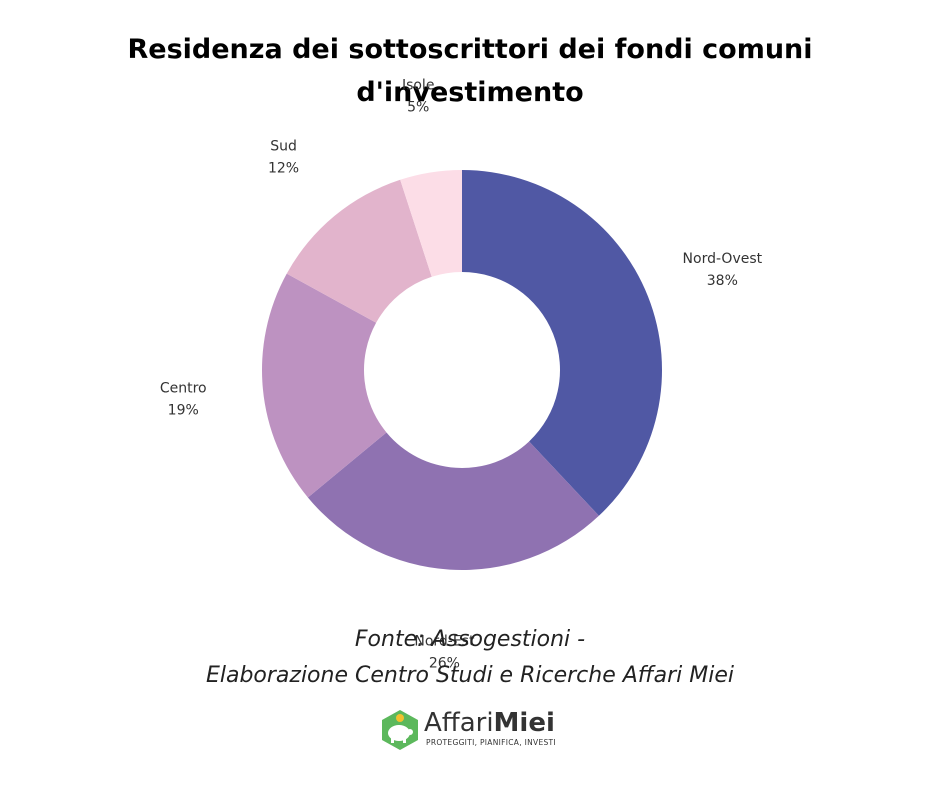  Describe the element at coordinates (359, 251) in the screenshot. I see `donut-slice-sud` at that location.